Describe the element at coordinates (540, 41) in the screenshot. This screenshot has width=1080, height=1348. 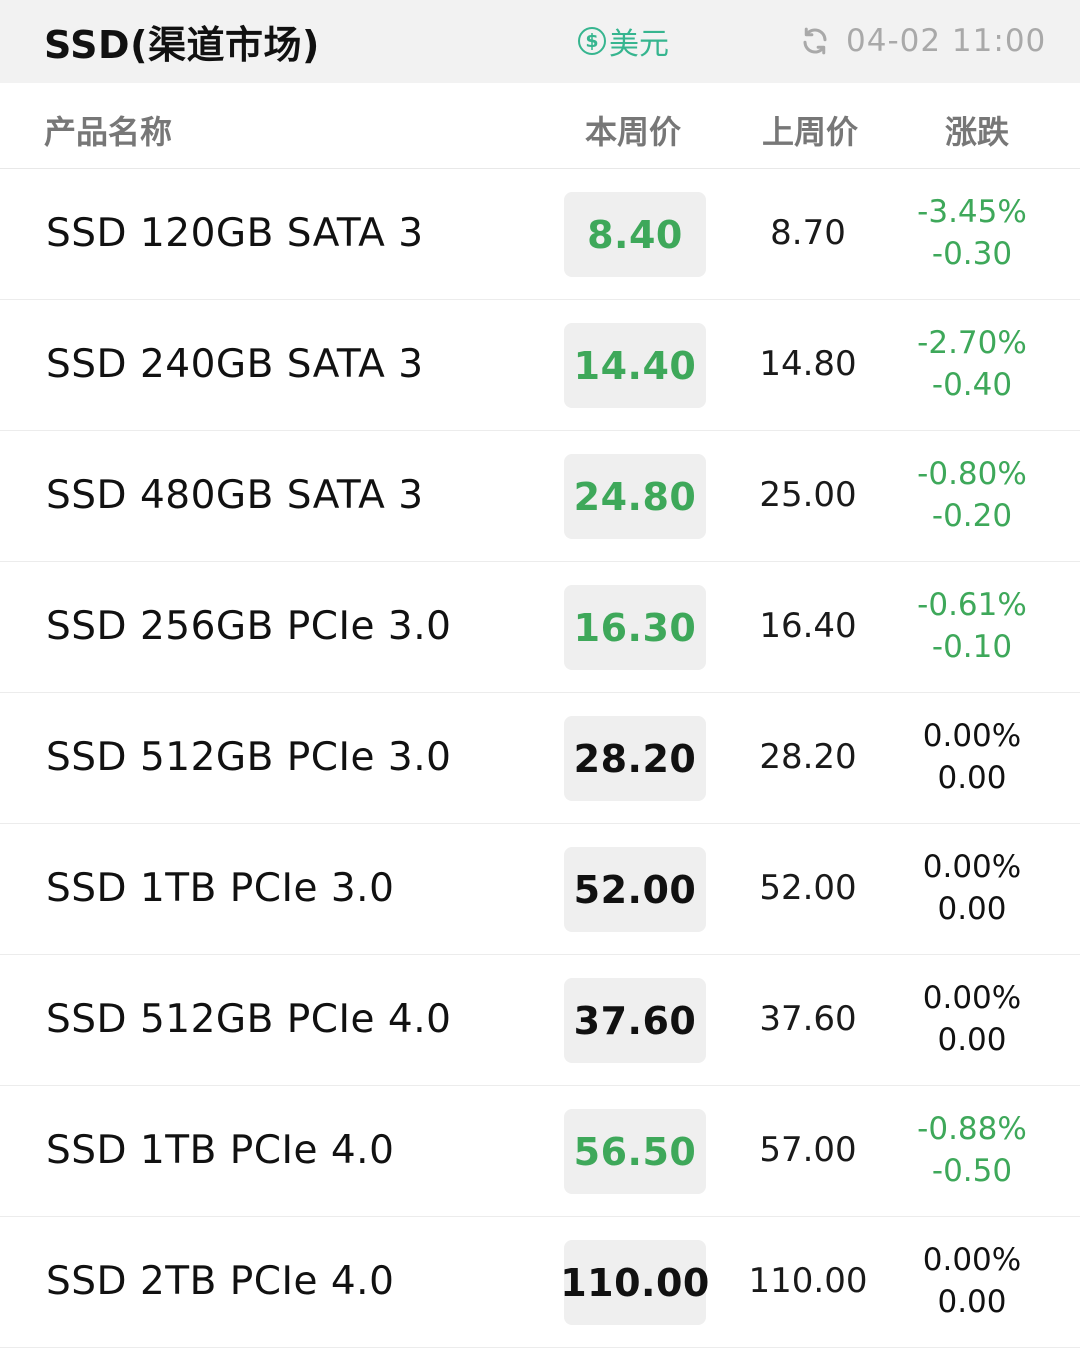
I see `top-bar: SSD(渠道市场) $ 美元 04-02 11:00` at that location.